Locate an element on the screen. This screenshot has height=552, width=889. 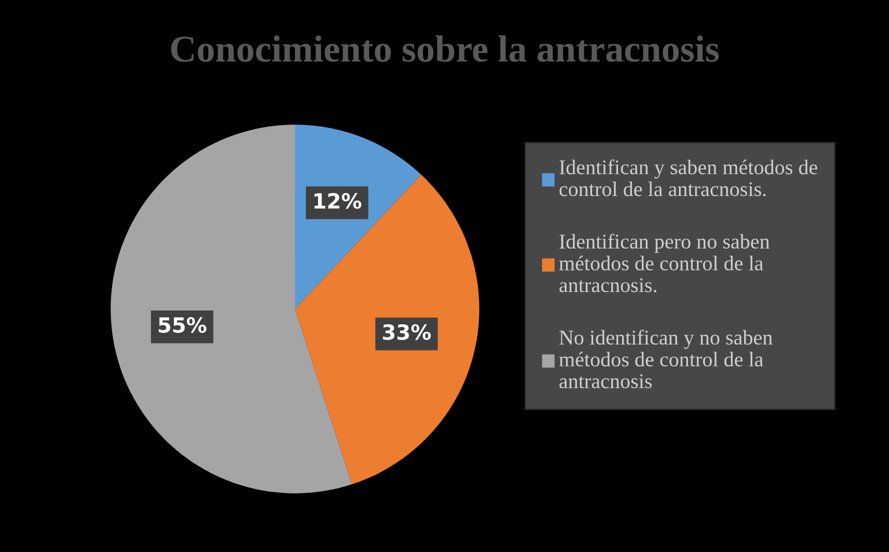
pie-slice is located at coordinates (387, 329).